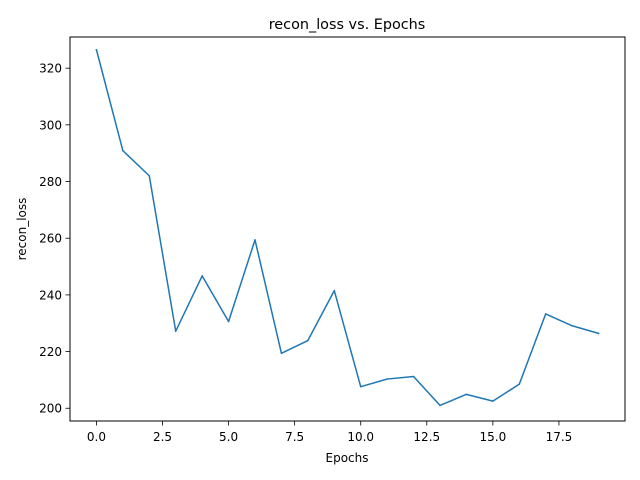  Describe the element at coordinates (96, 437) in the screenshot. I see `x-tick-label: 0.0` at that location.